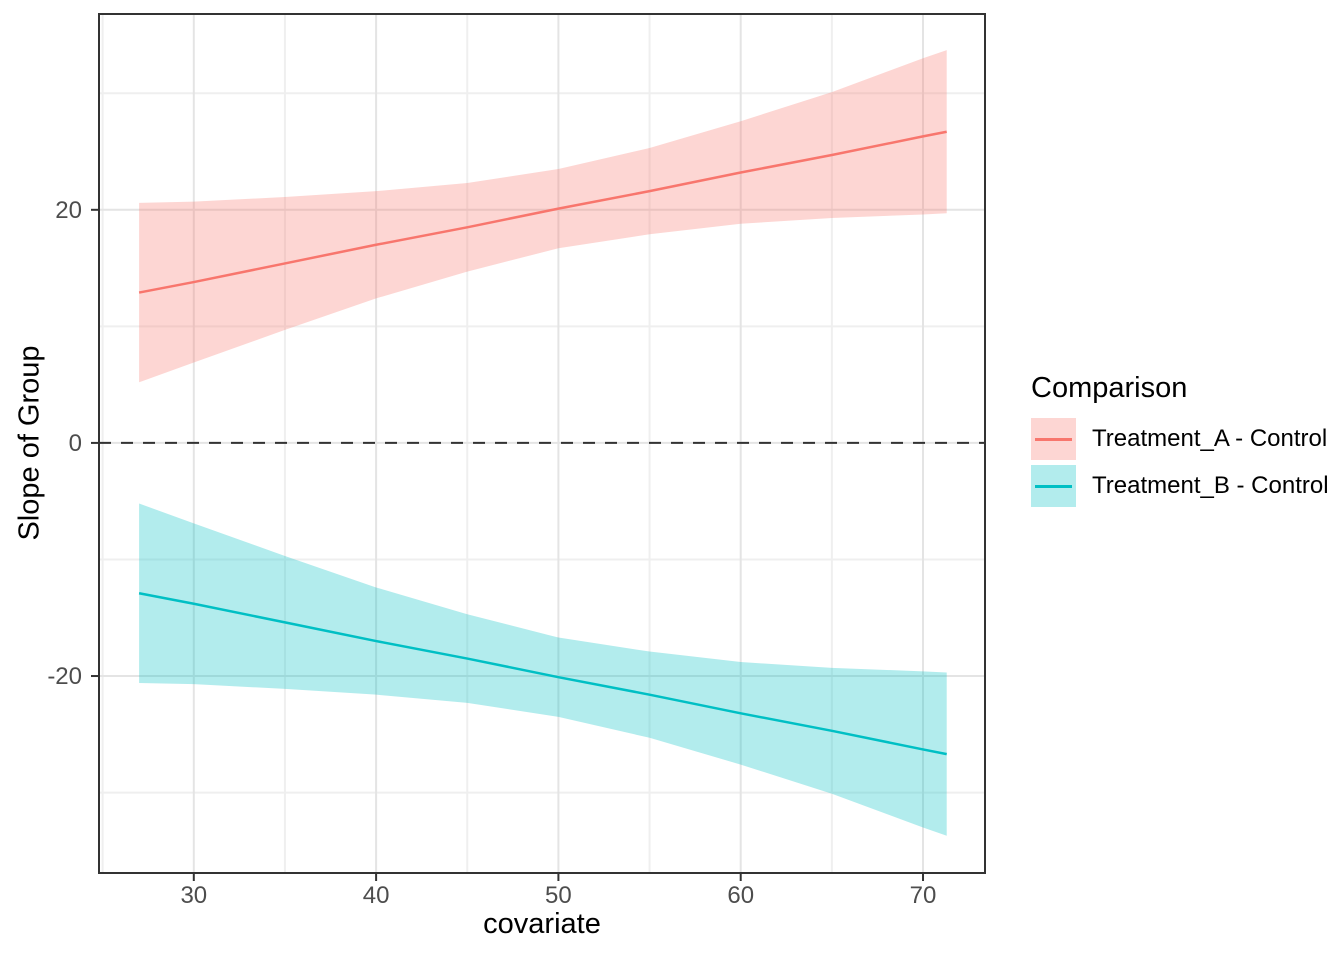 The width and height of the screenshot is (1344, 960). Describe the element at coordinates (64, 443) in the screenshot. I see `y-tick-labels: -20 0 20` at that location.